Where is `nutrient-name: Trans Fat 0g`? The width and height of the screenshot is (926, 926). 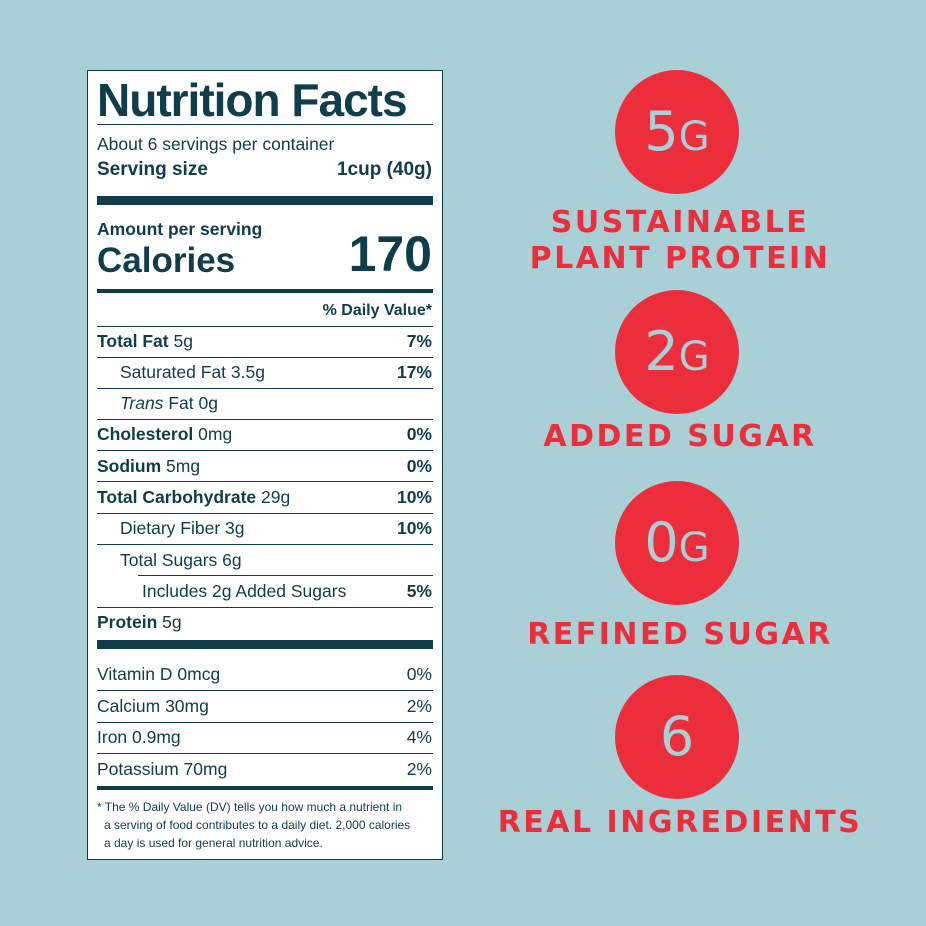 nutrient-name: Trans Fat 0g is located at coordinates (169, 403).